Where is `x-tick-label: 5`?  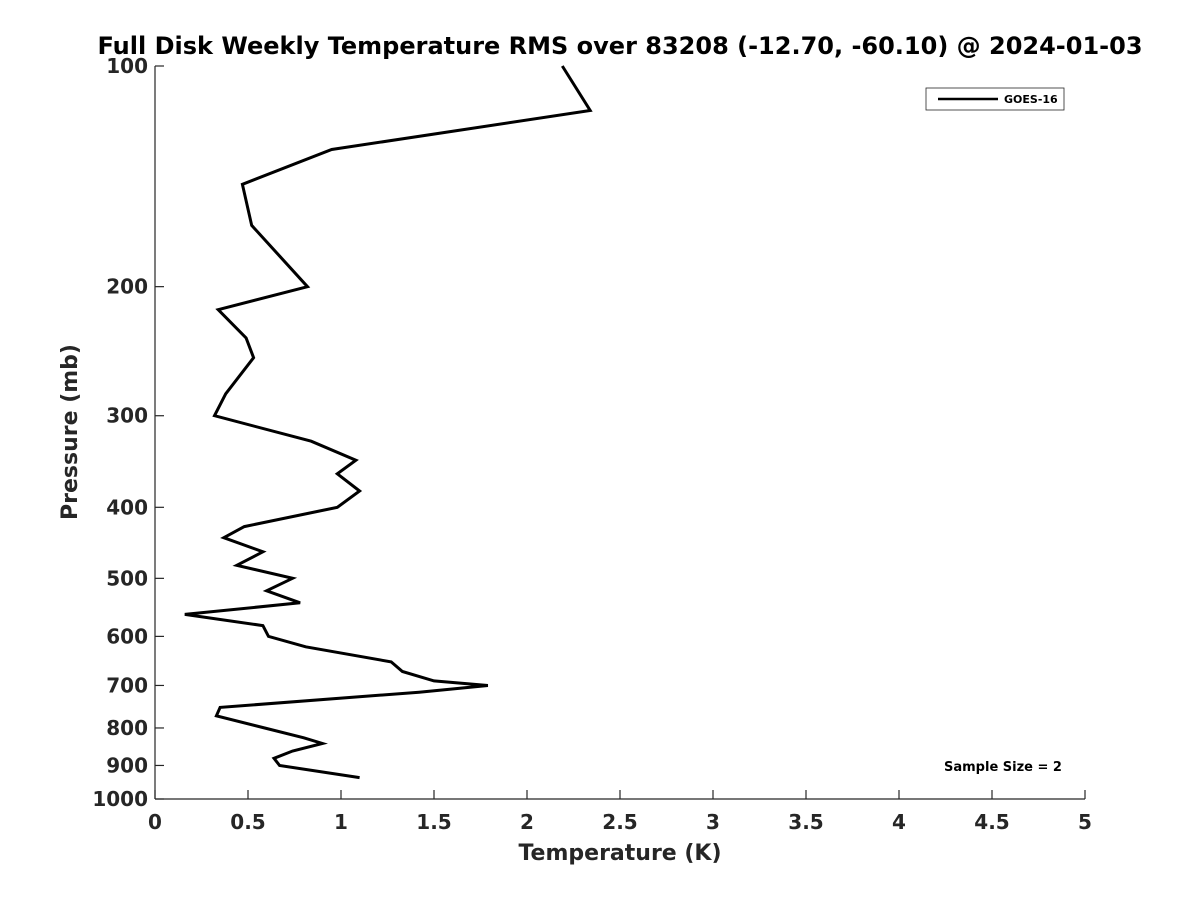
x-tick-label: 5 is located at coordinates (1085, 822).